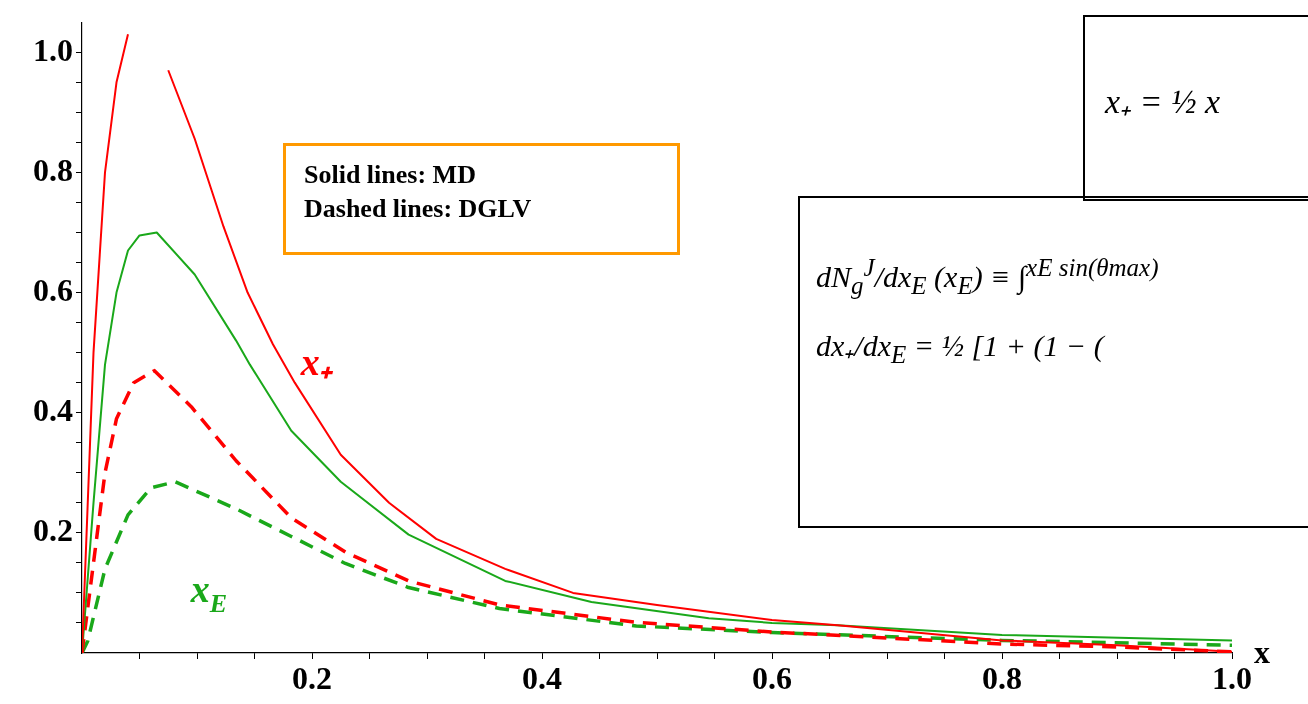  Describe the element at coordinates (961, 349) in the screenshot. I see `annotation: dx₊/dx$_{E}$ = ½ [1 + (1 − (` at that location.